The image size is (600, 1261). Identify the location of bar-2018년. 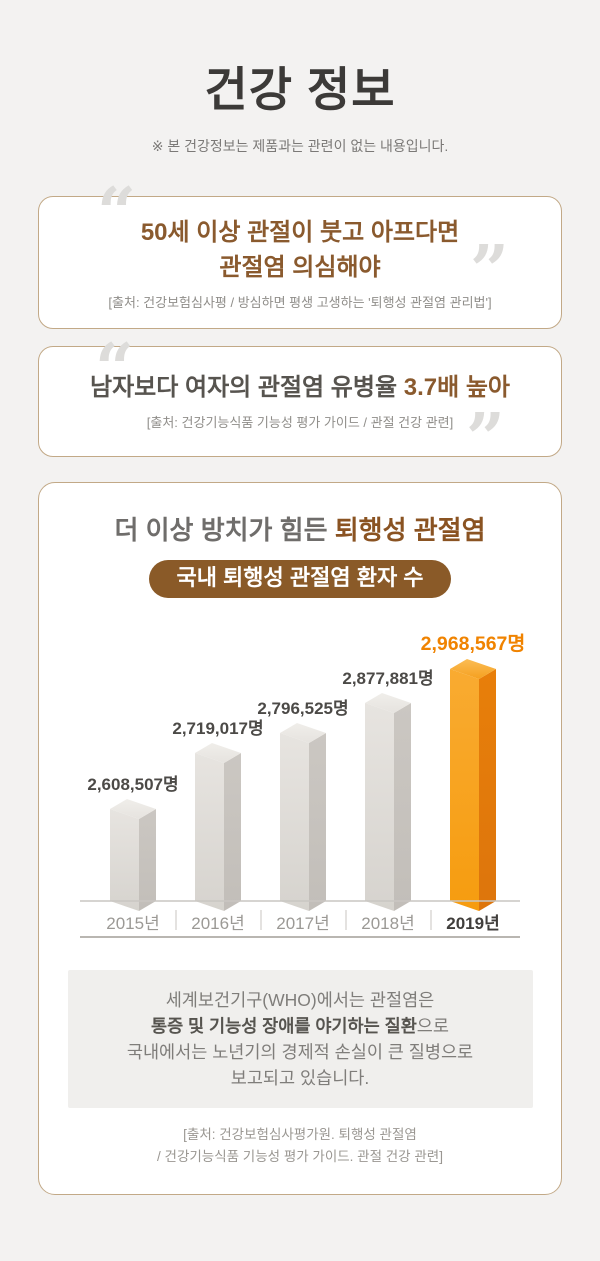
(388, 802).